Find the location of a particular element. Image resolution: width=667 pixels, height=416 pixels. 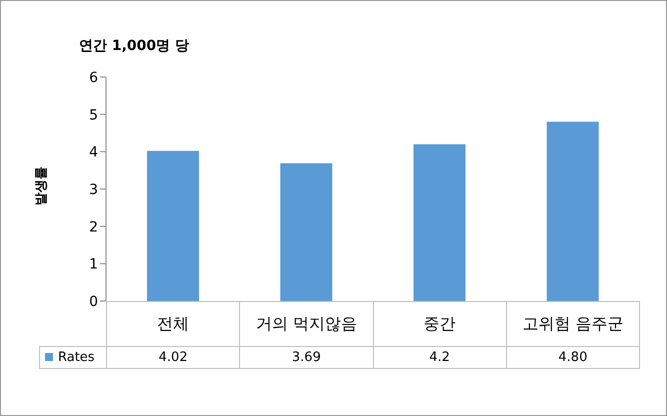

data-label: 3.69 is located at coordinates (306, 357).